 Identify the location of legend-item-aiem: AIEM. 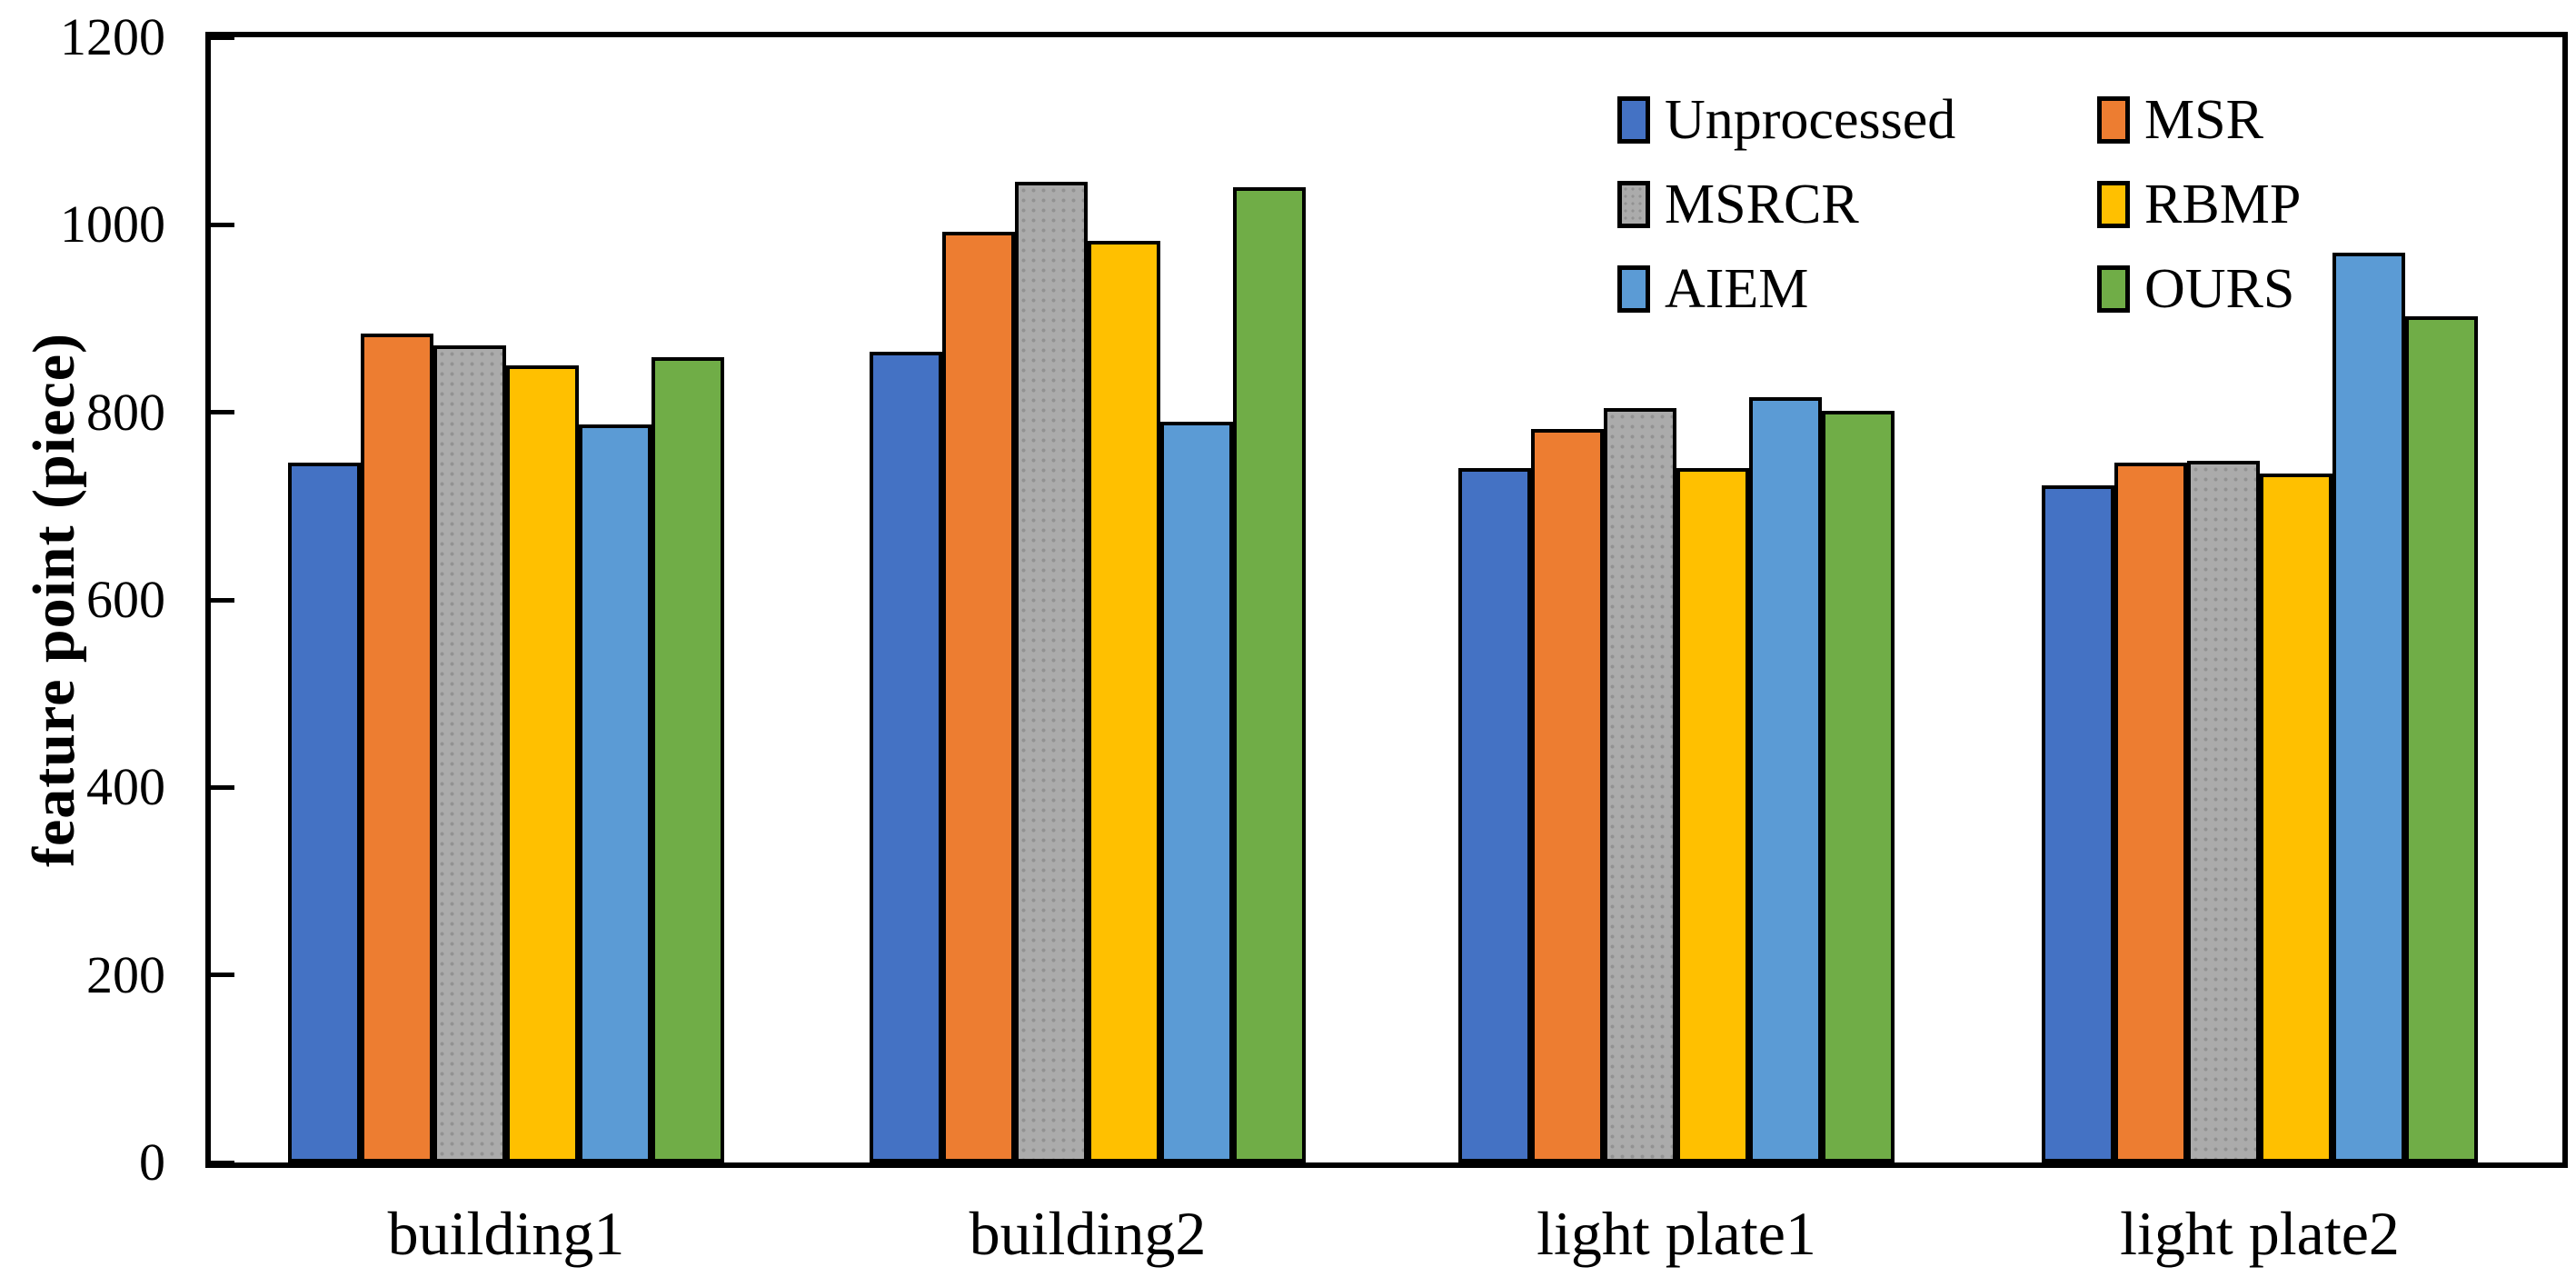
(1713, 289).